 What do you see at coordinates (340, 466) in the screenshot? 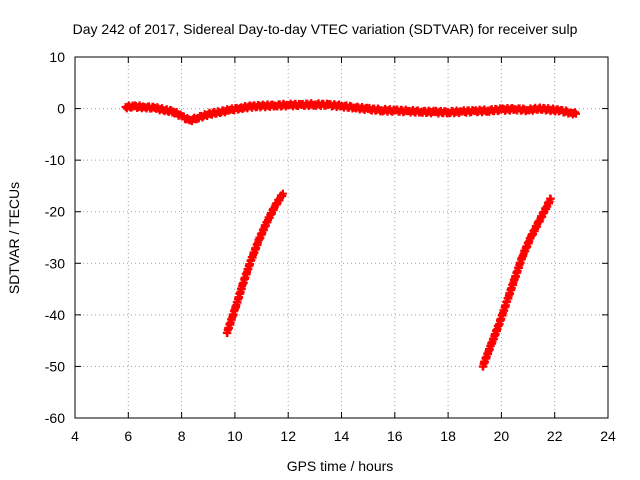
I see `x-axis-label: GPS time / hours` at bounding box center [340, 466].